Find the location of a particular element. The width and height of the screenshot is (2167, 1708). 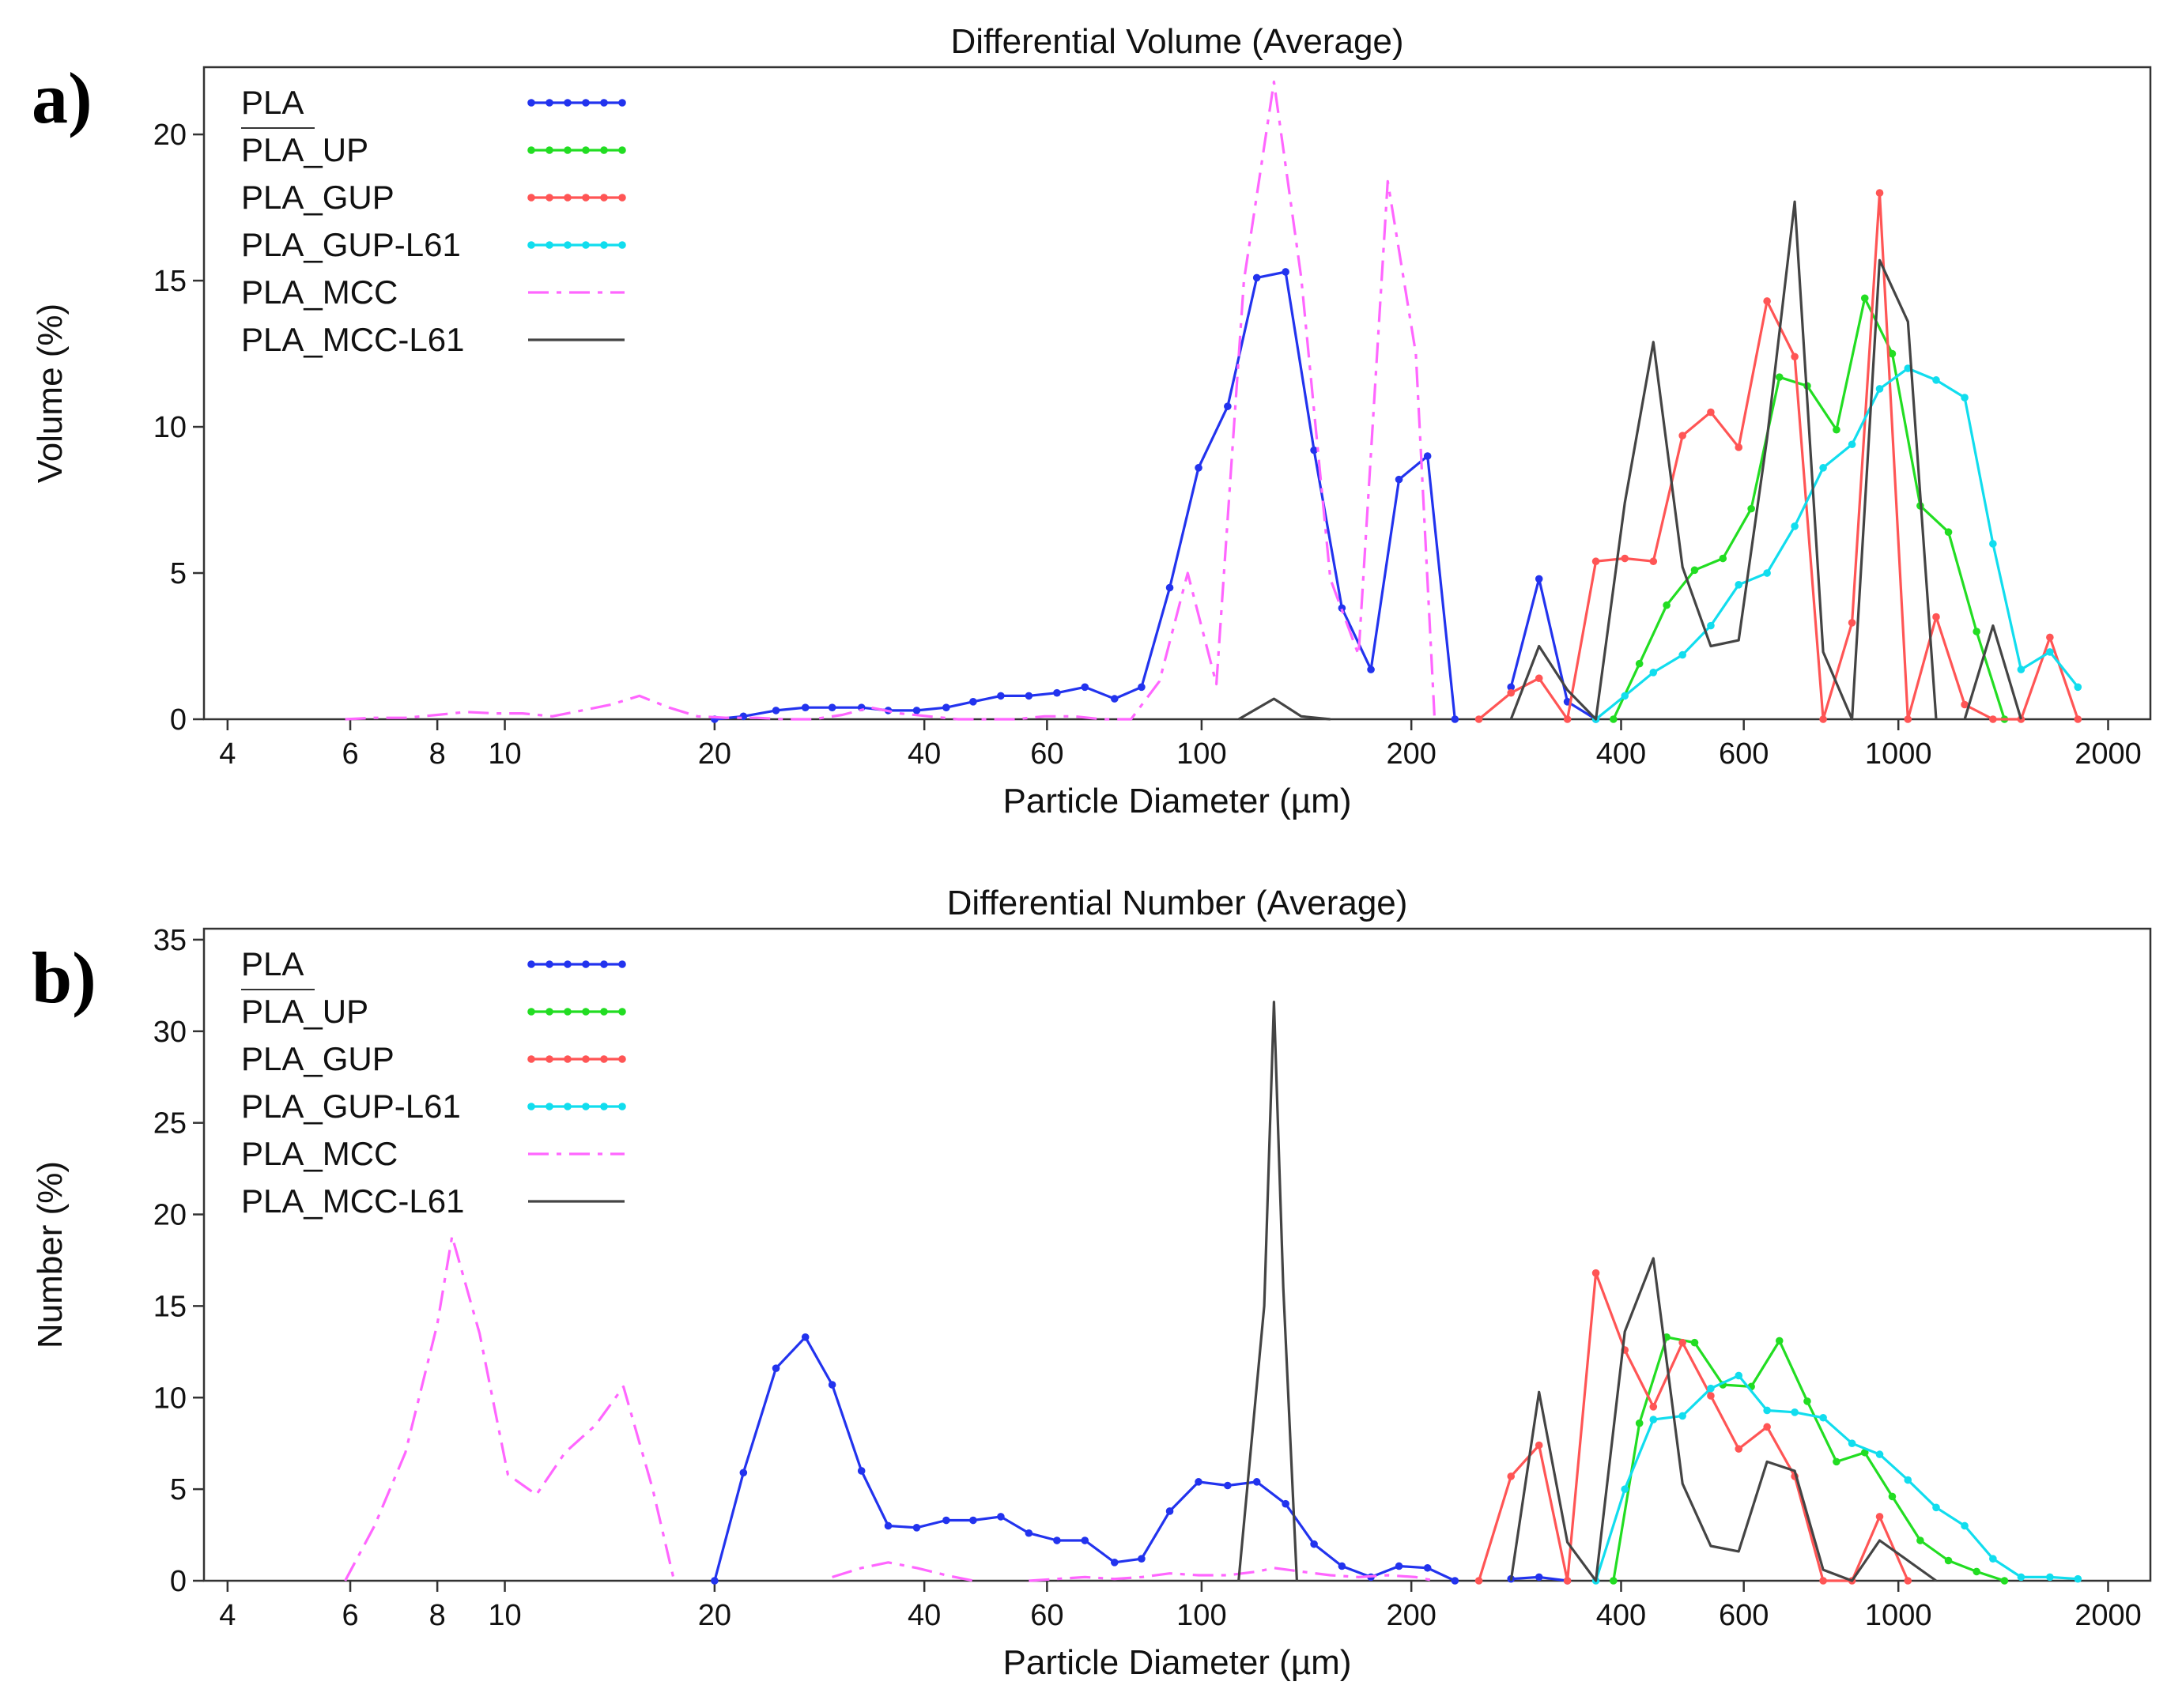

legend-label: PLA_UP is located at coordinates (304, 1011).